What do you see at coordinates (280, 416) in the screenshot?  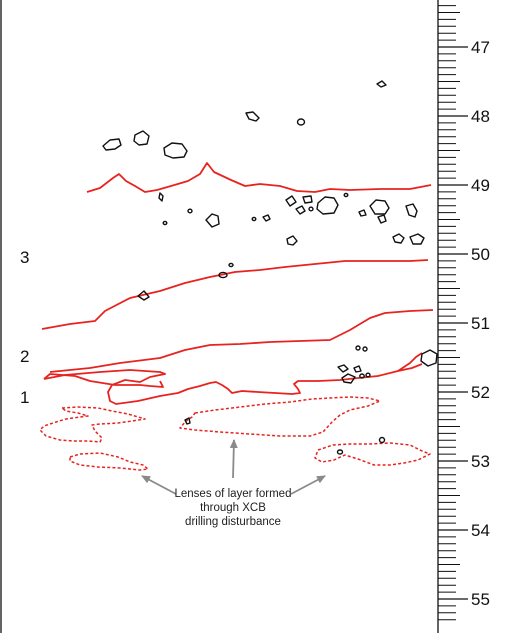 I see `lens-central` at bounding box center [280, 416].